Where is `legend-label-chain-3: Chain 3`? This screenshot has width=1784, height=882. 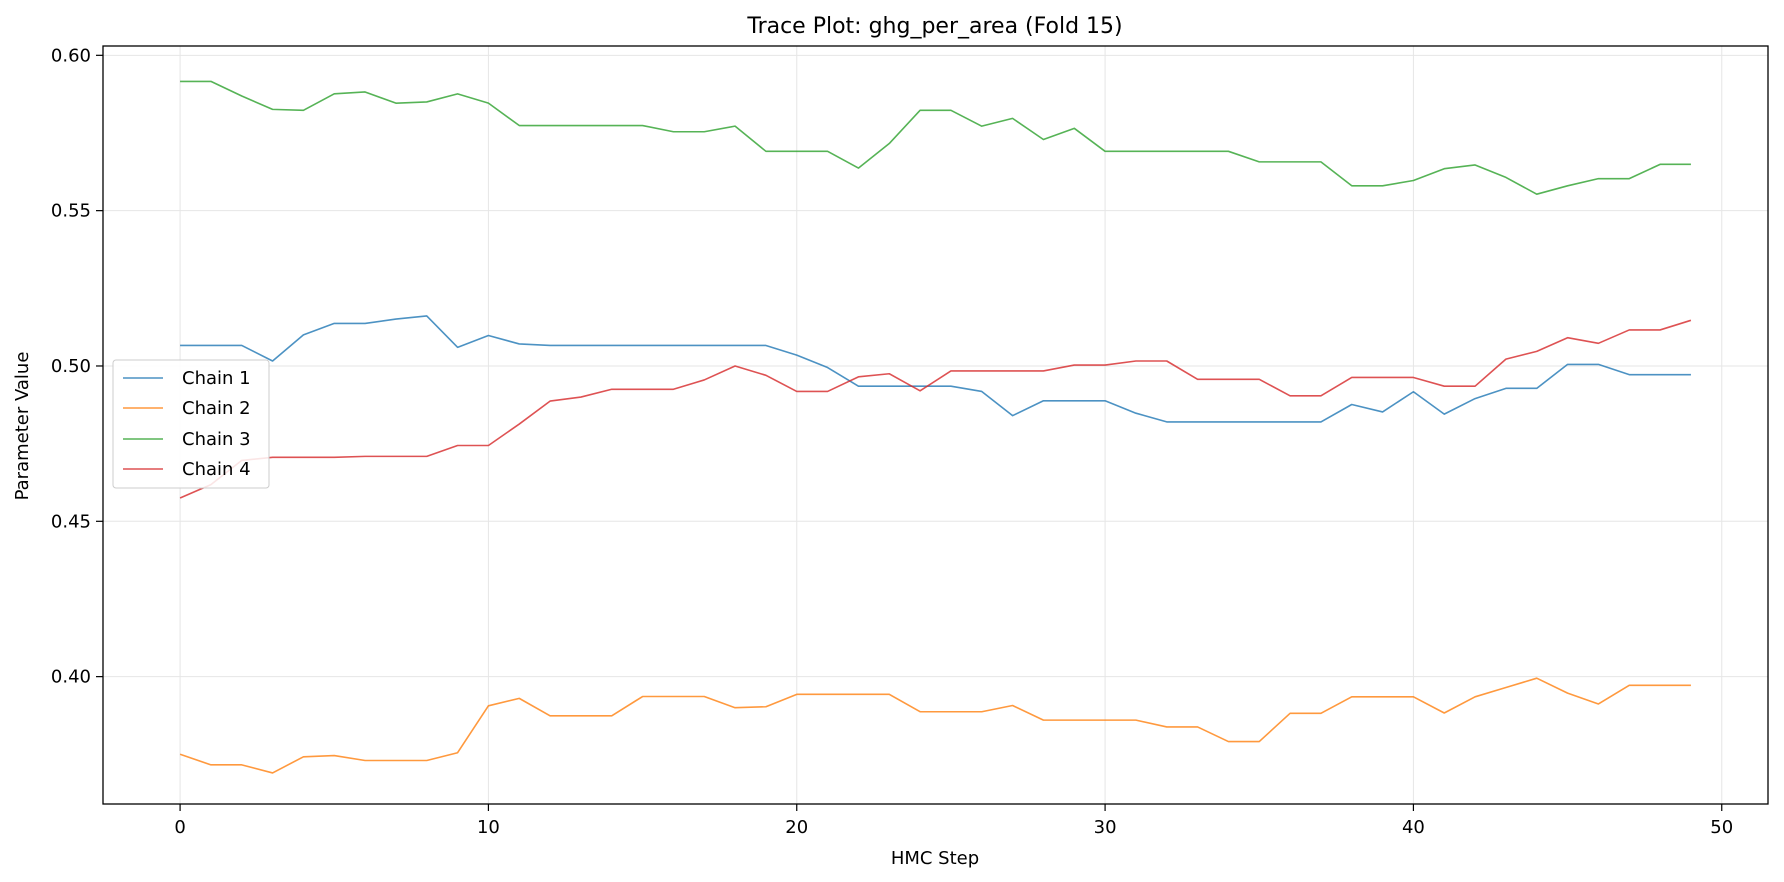
legend-label-chain-3: Chain 3 is located at coordinates (216, 439).